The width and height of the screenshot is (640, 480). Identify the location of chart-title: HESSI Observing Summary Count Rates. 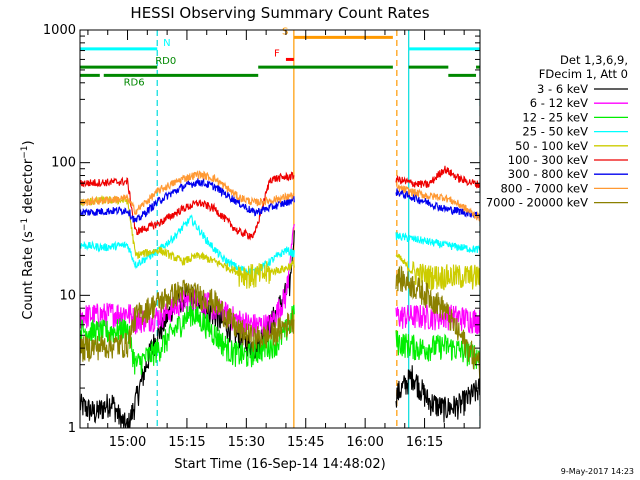
(279, 13).